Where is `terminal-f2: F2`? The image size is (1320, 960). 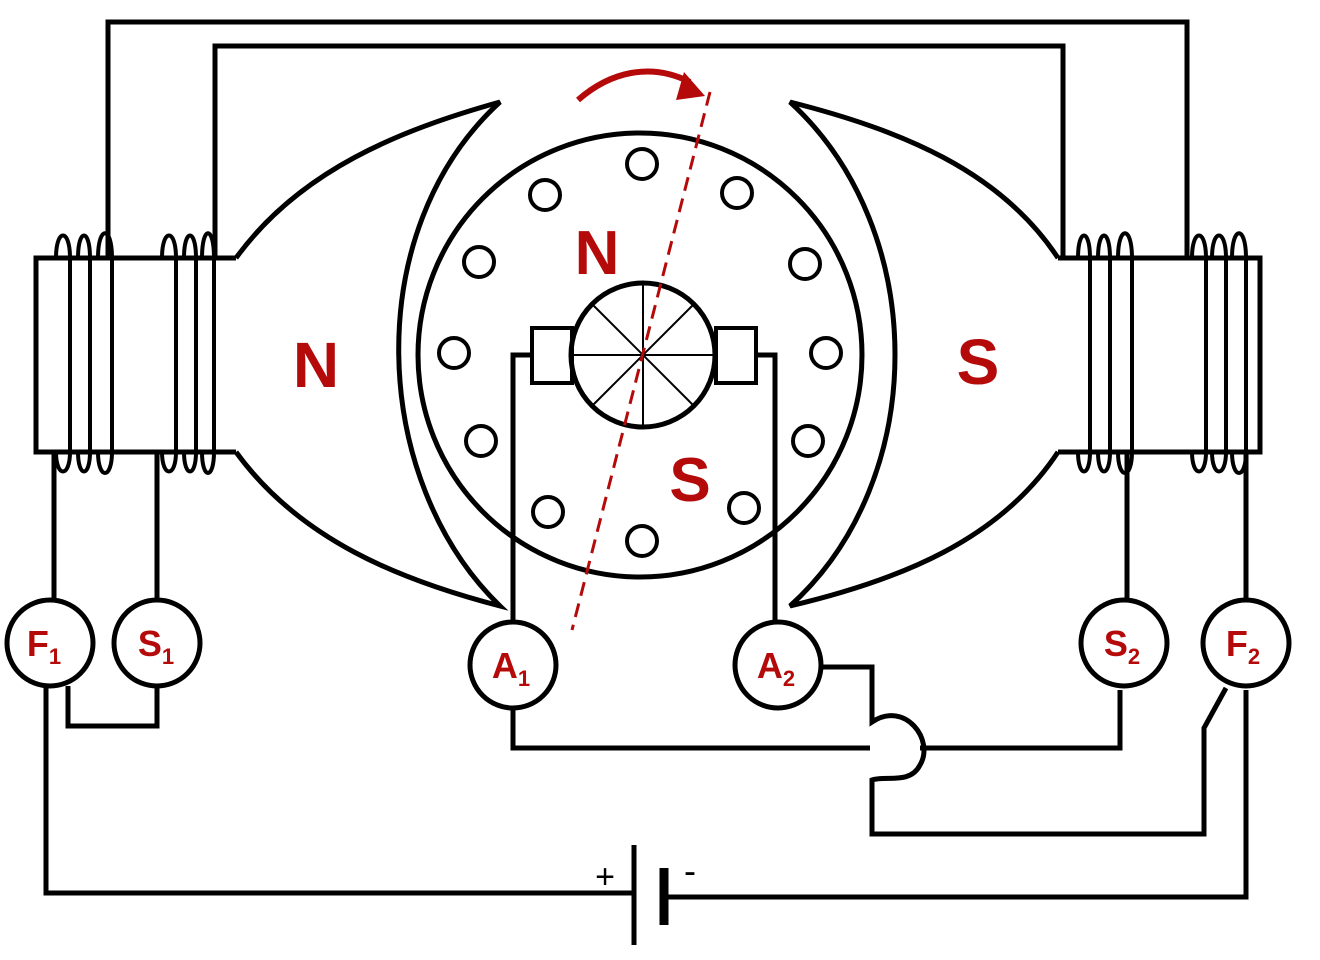
terminal-f2: F2 is located at coordinates (1246, 643).